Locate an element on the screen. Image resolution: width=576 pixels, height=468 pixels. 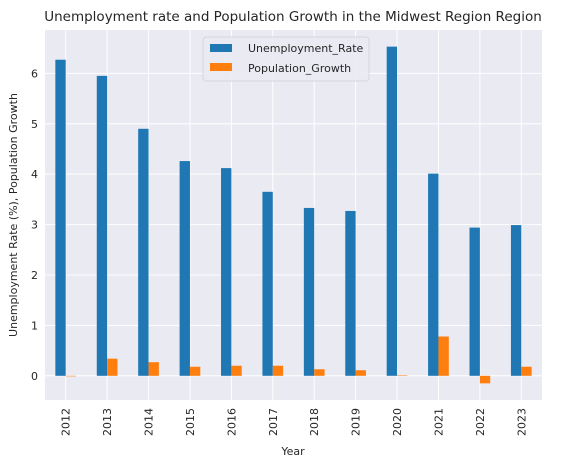
bar-unemployment-rate-2013 is located at coordinates (102, 225).